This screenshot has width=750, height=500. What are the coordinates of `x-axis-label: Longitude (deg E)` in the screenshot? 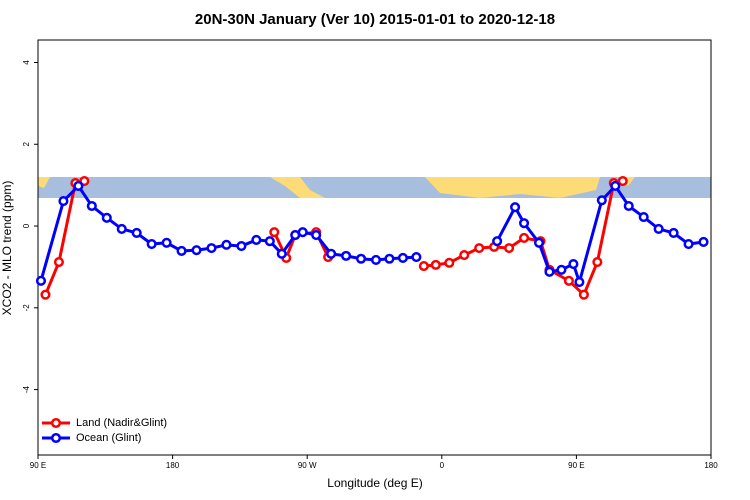 It's located at (374, 483).